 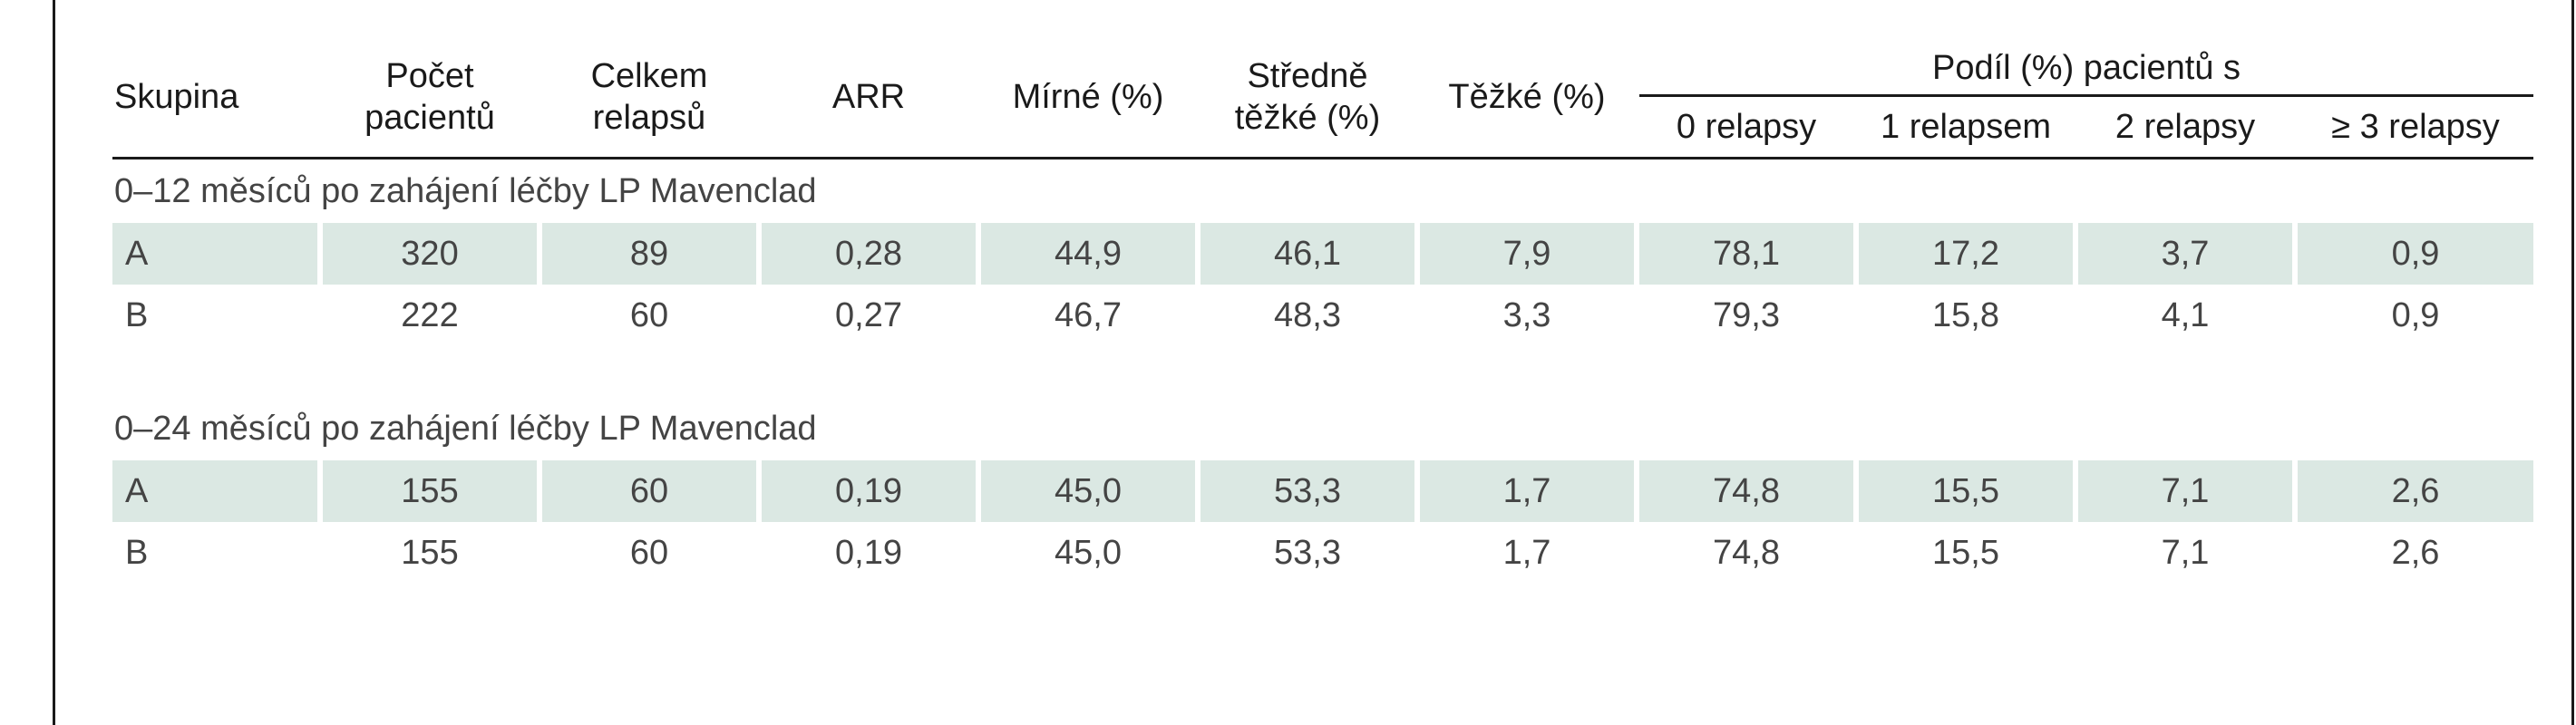 I want to click on header-mirne: Mírné (%), so click(x=1088, y=96).